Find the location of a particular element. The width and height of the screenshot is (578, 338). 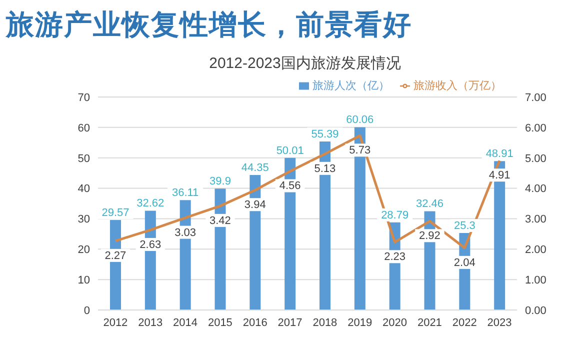

data-label: 2.92 is located at coordinates (429, 236).